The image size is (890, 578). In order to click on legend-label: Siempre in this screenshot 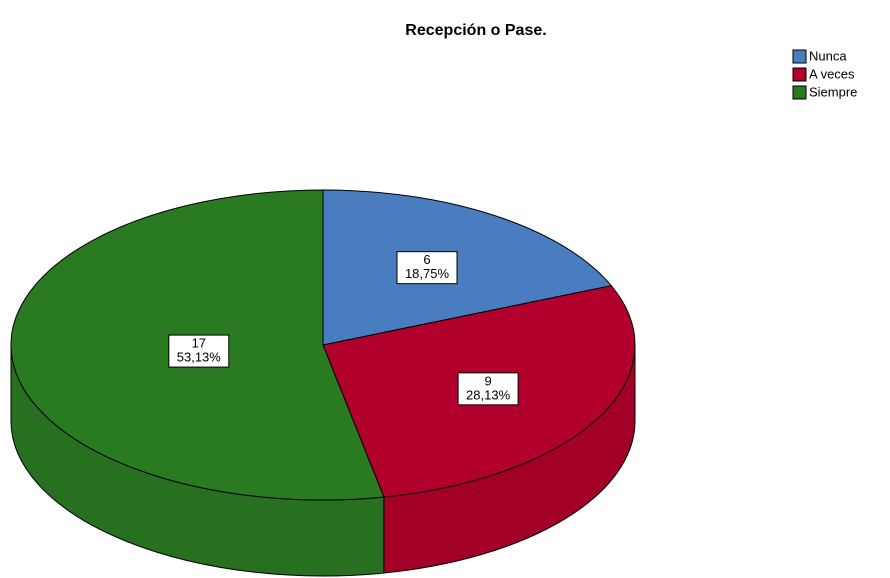, I will do `click(833, 91)`.